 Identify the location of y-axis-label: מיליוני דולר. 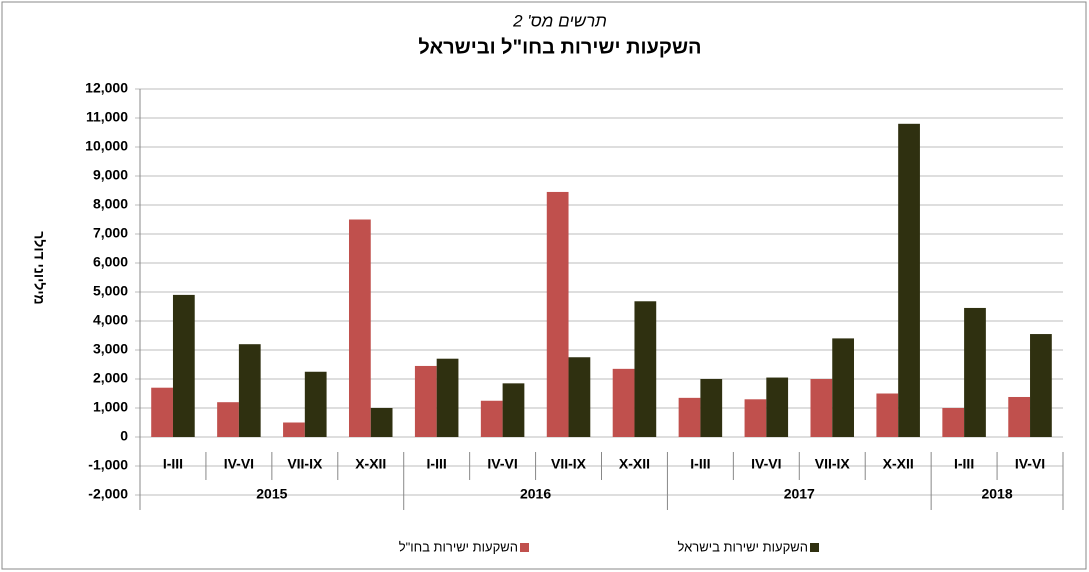
(39, 267).